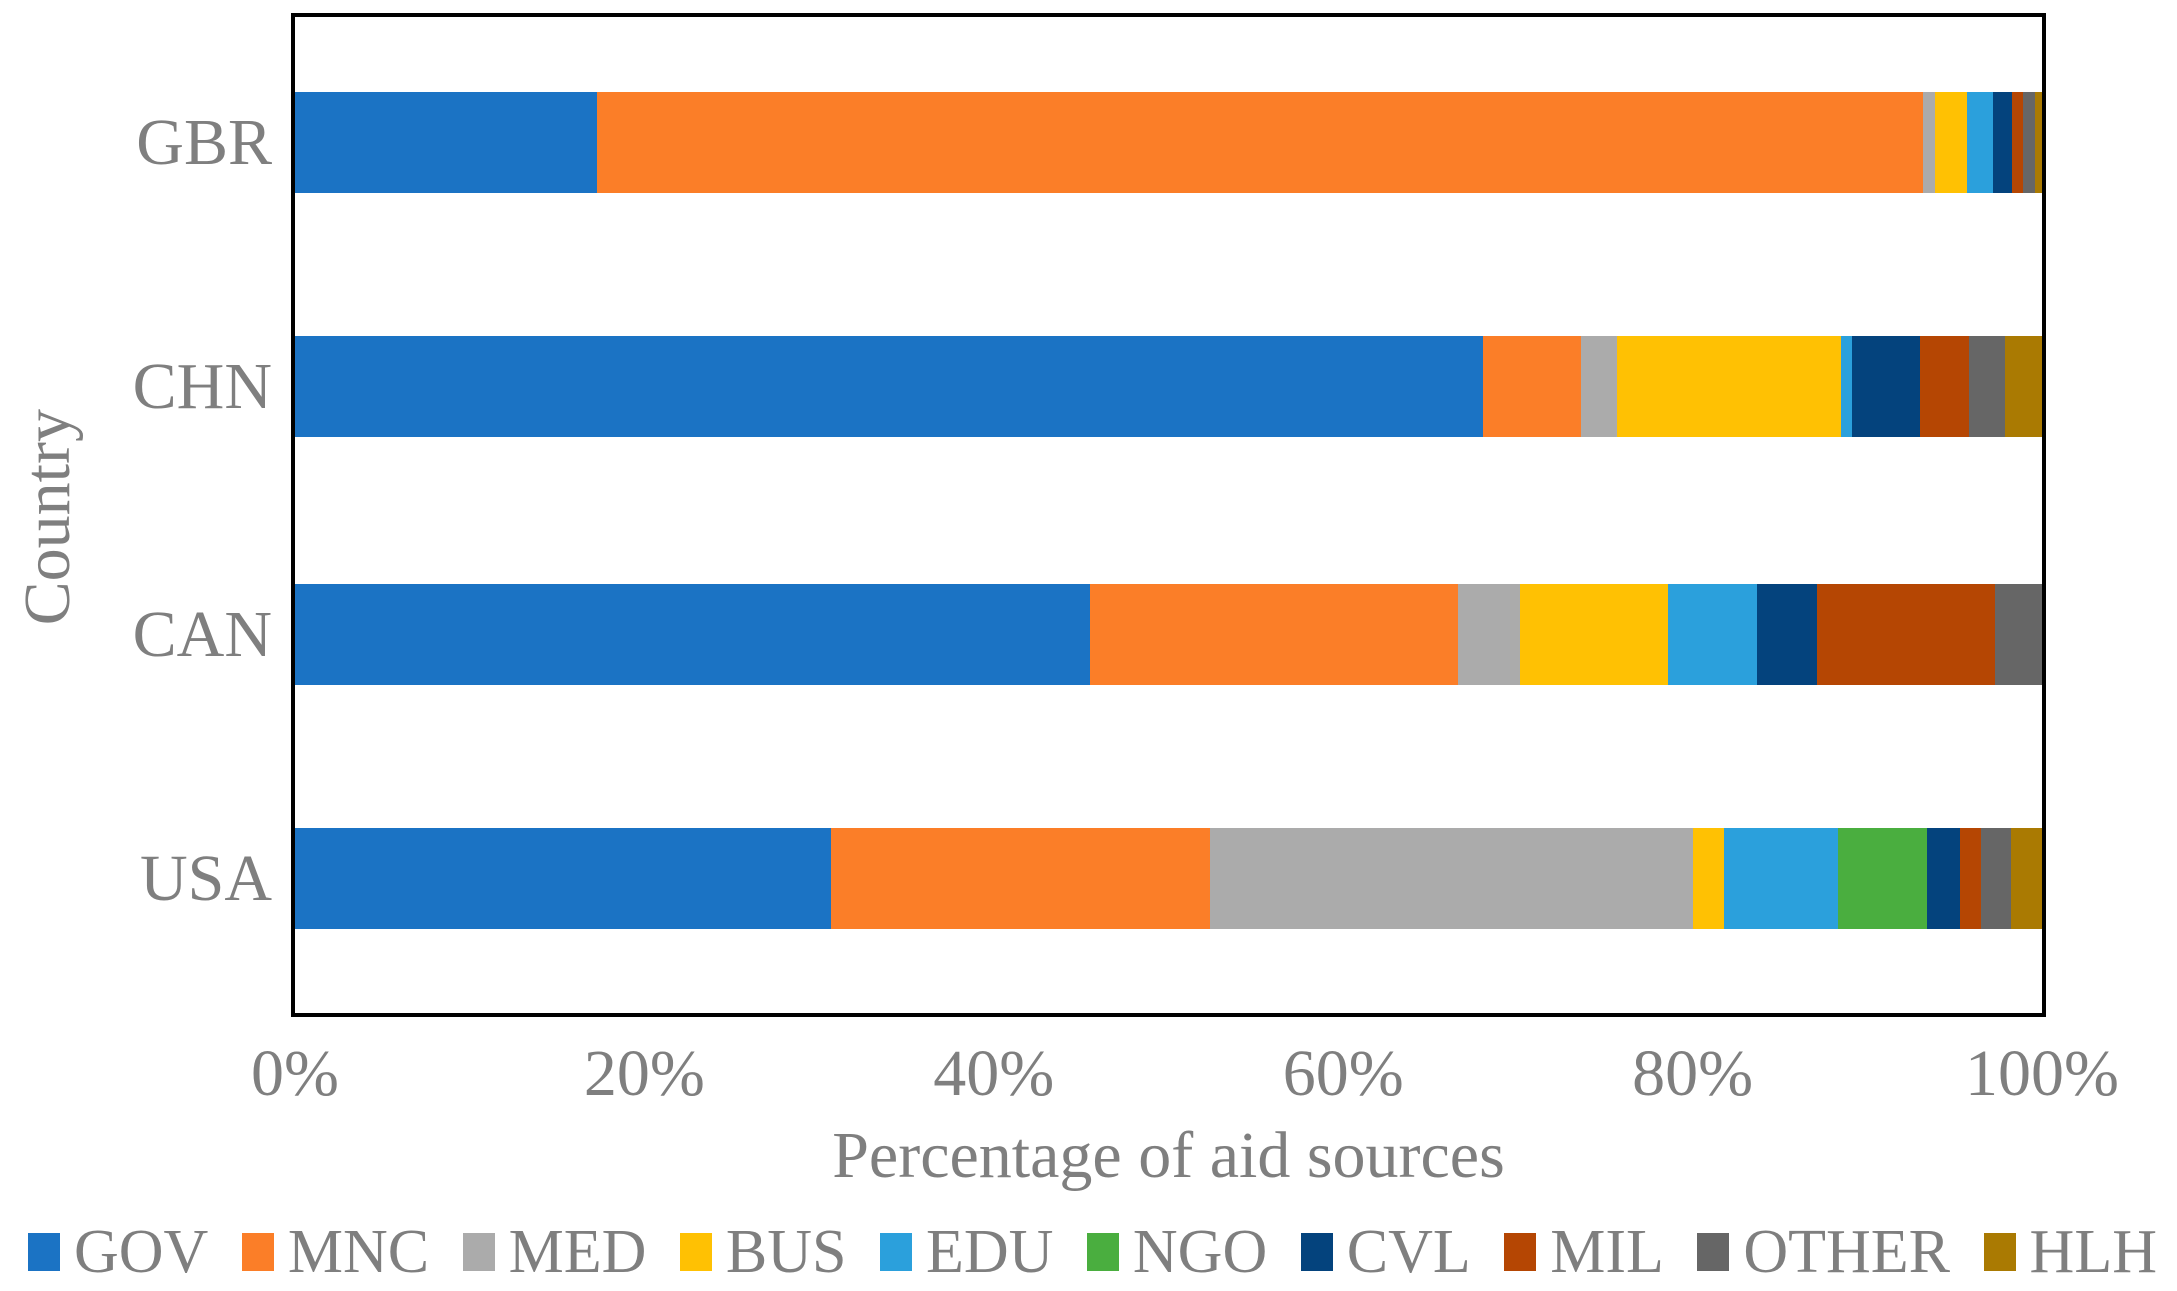 This screenshot has width=2177, height=1291. Describe the element at coordinates (2017, 142) in the screenshot. I see `segment-gbr-mil` at that location.